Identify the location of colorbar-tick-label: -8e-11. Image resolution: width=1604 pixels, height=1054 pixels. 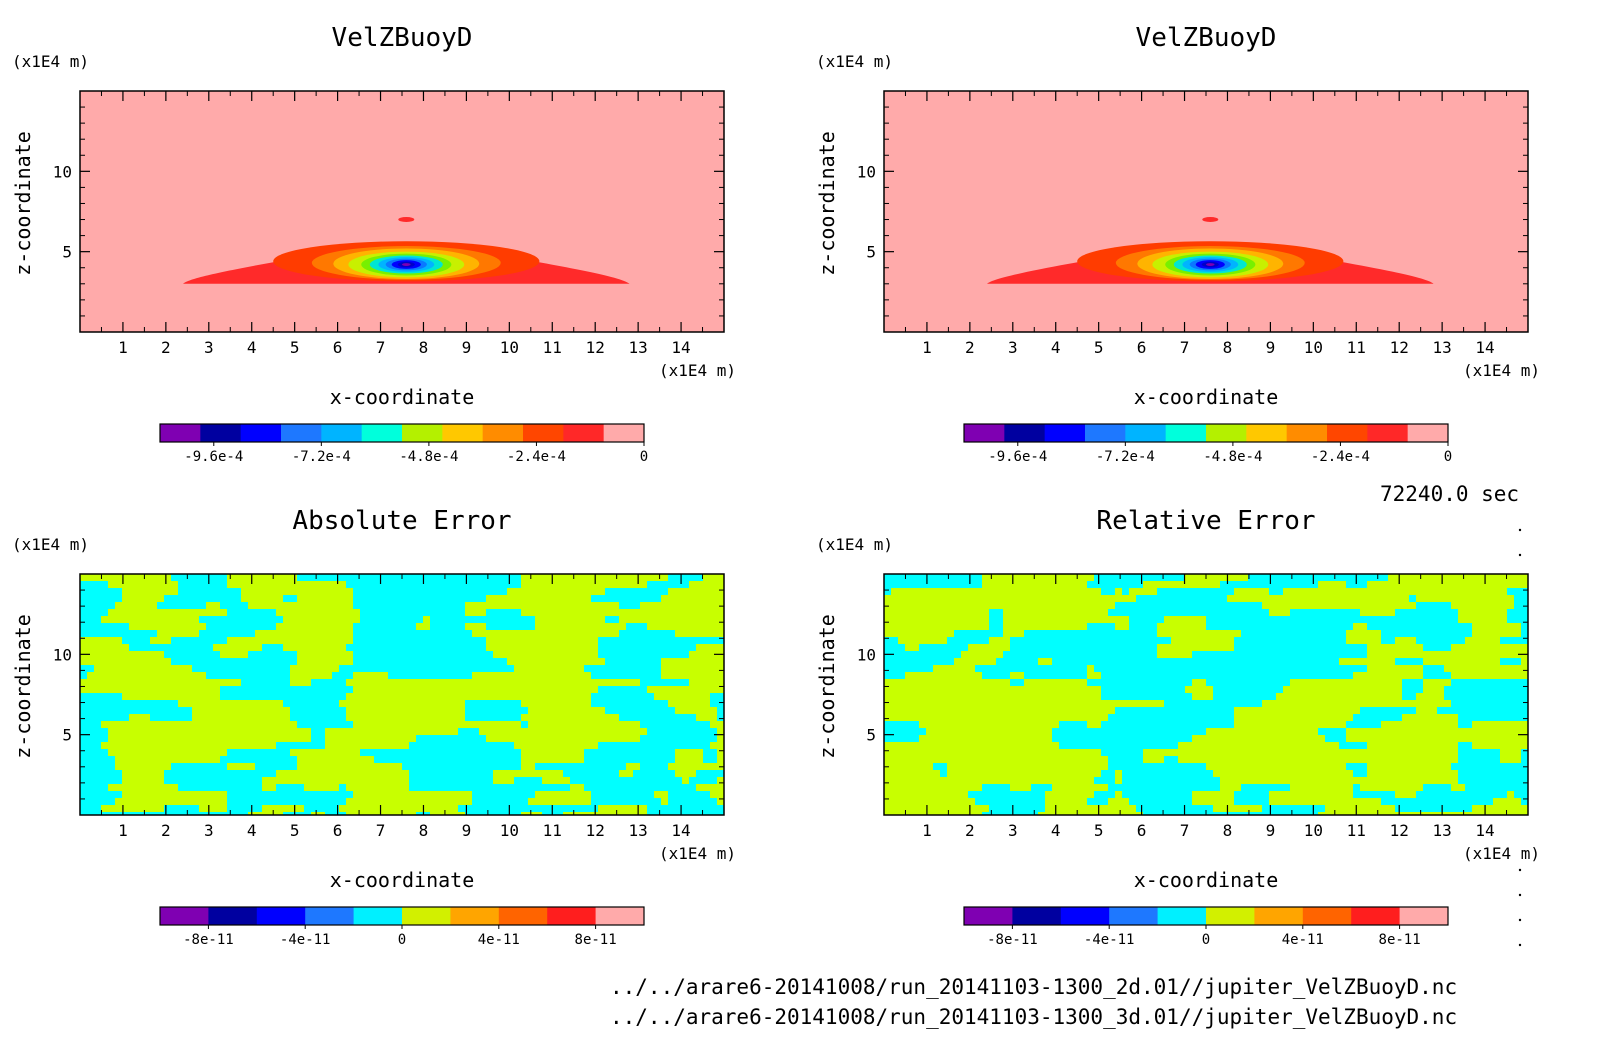
(1012, 940).